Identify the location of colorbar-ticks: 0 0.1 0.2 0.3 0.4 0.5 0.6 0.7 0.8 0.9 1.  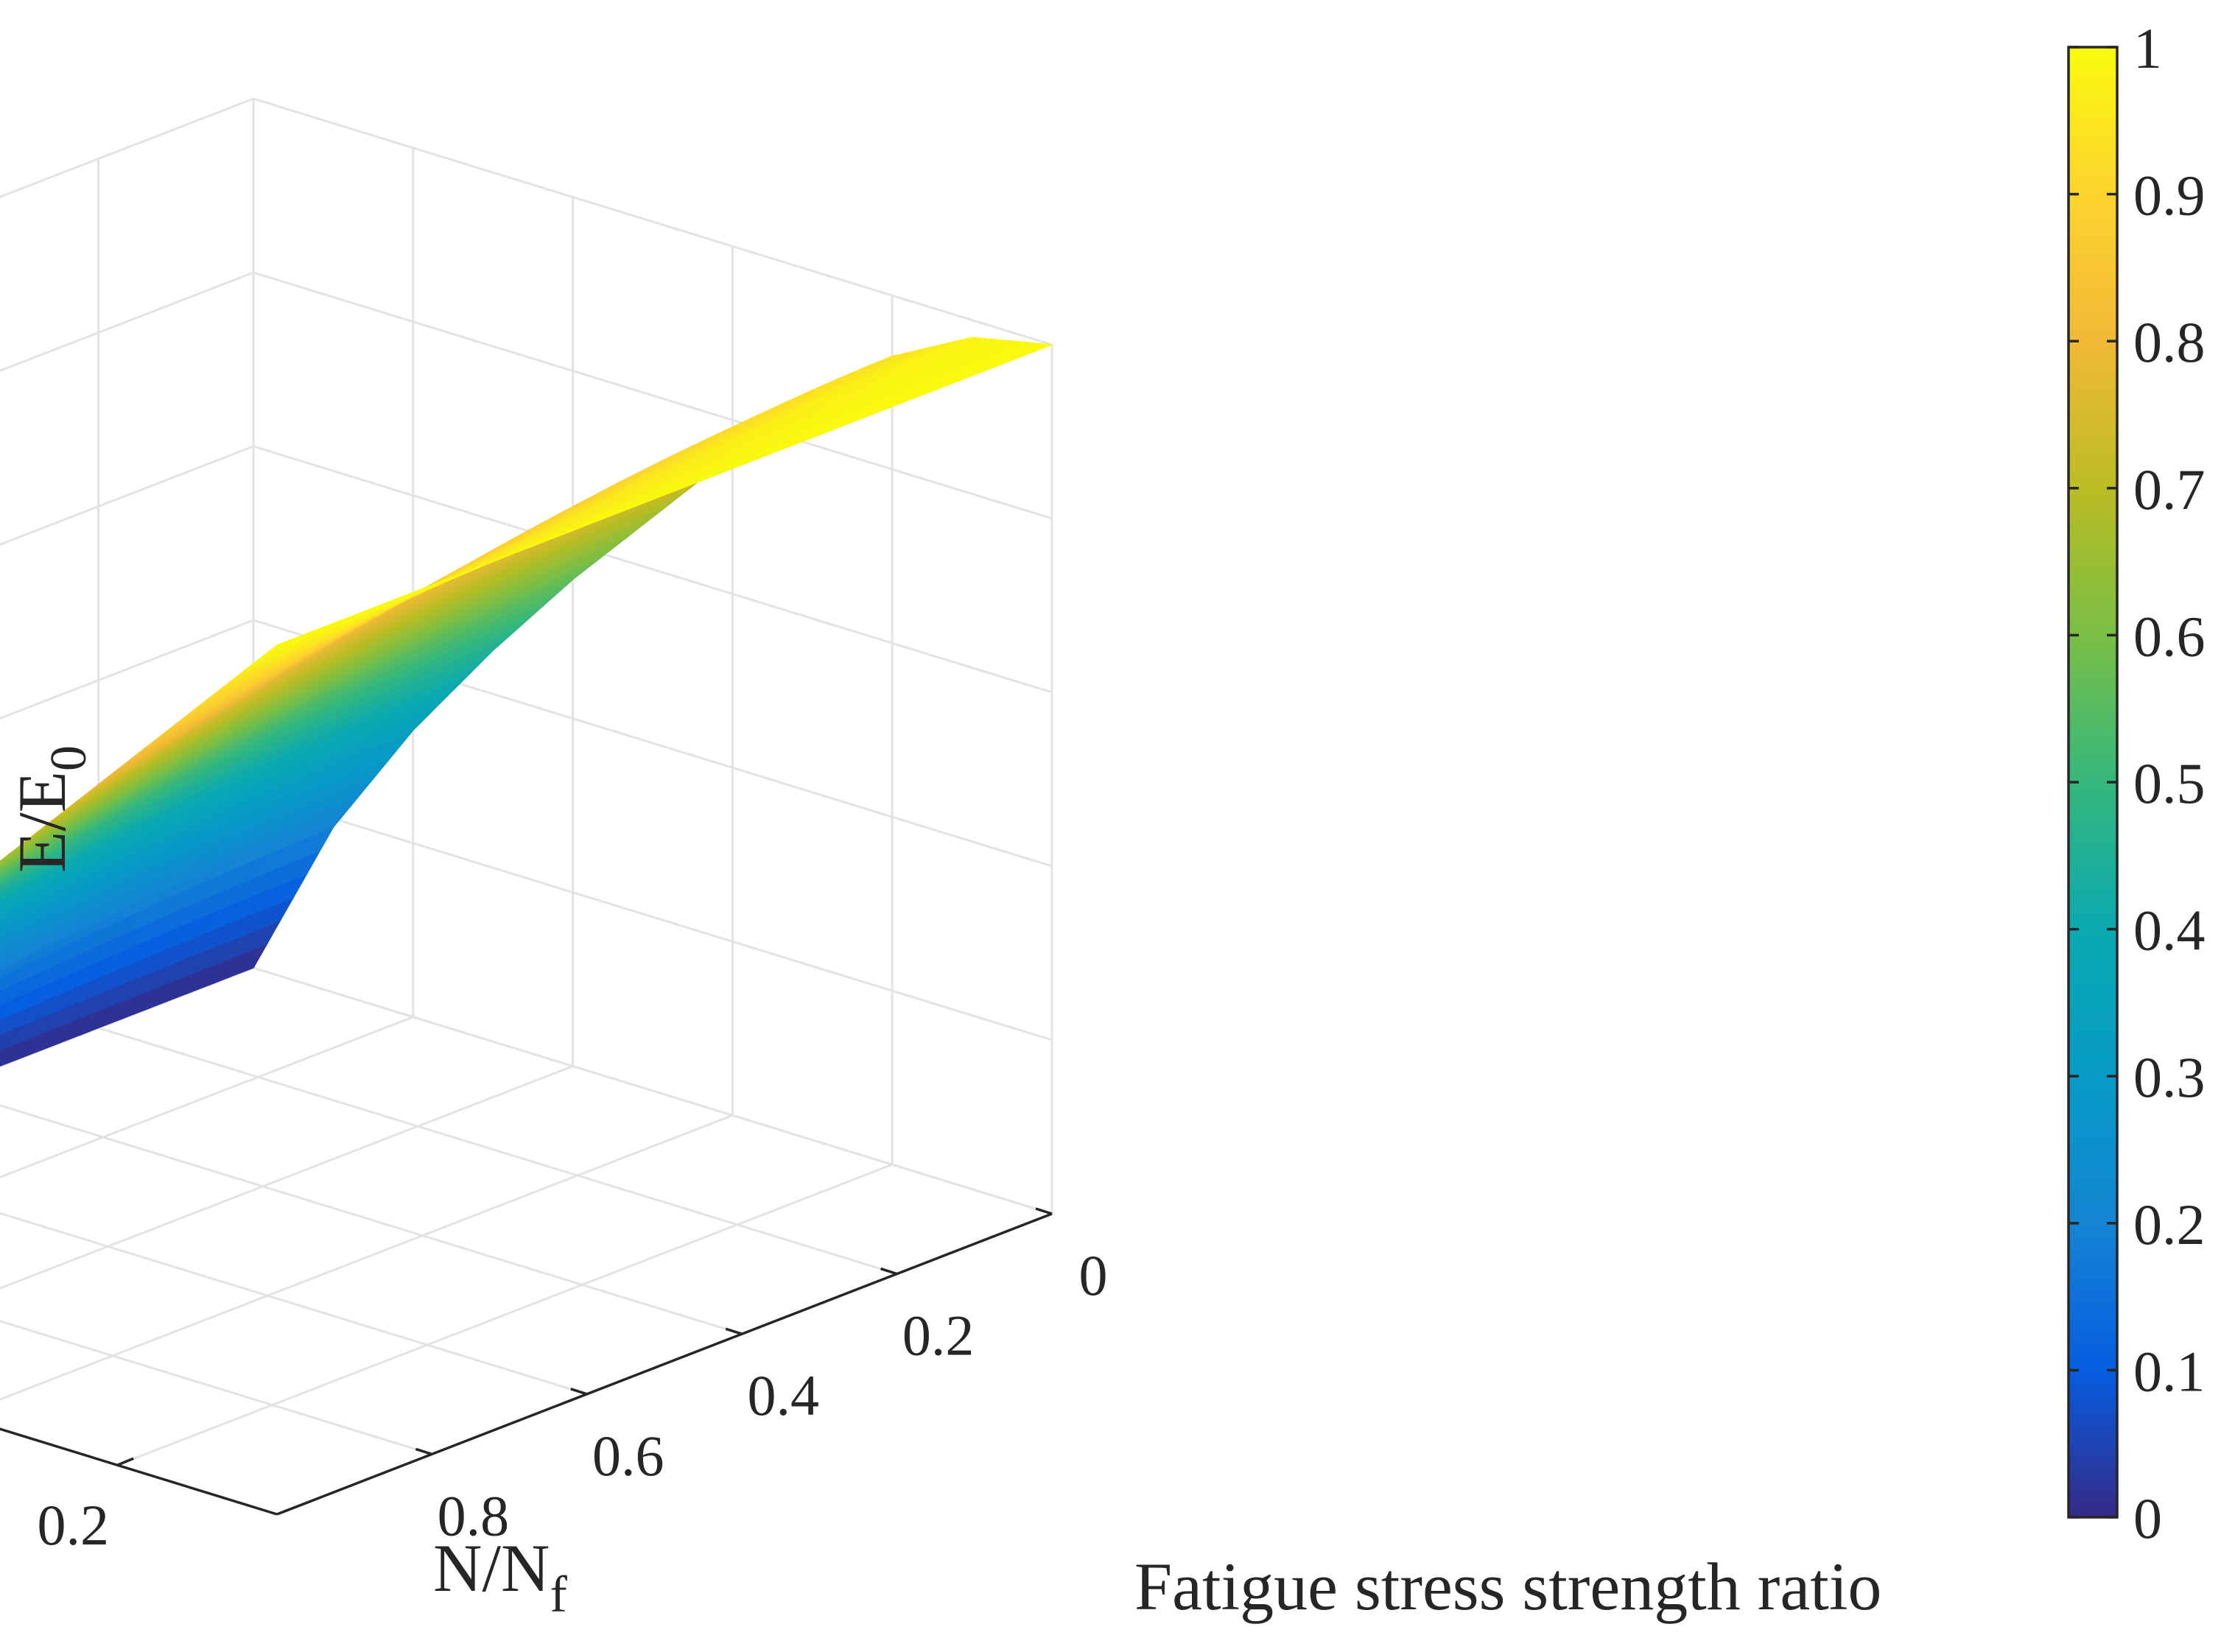
(2137, 783).